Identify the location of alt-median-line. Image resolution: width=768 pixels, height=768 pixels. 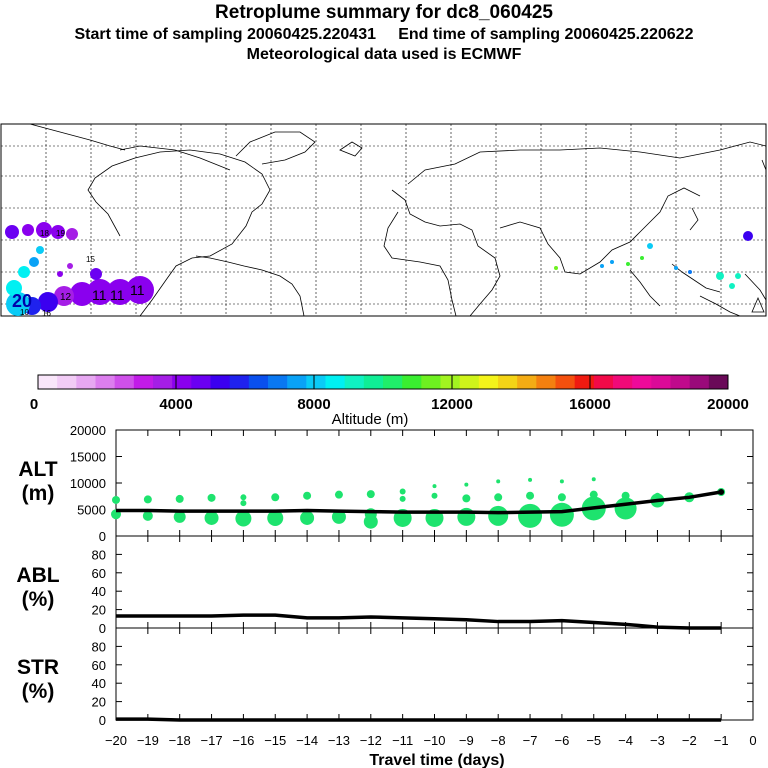
(419, 502).